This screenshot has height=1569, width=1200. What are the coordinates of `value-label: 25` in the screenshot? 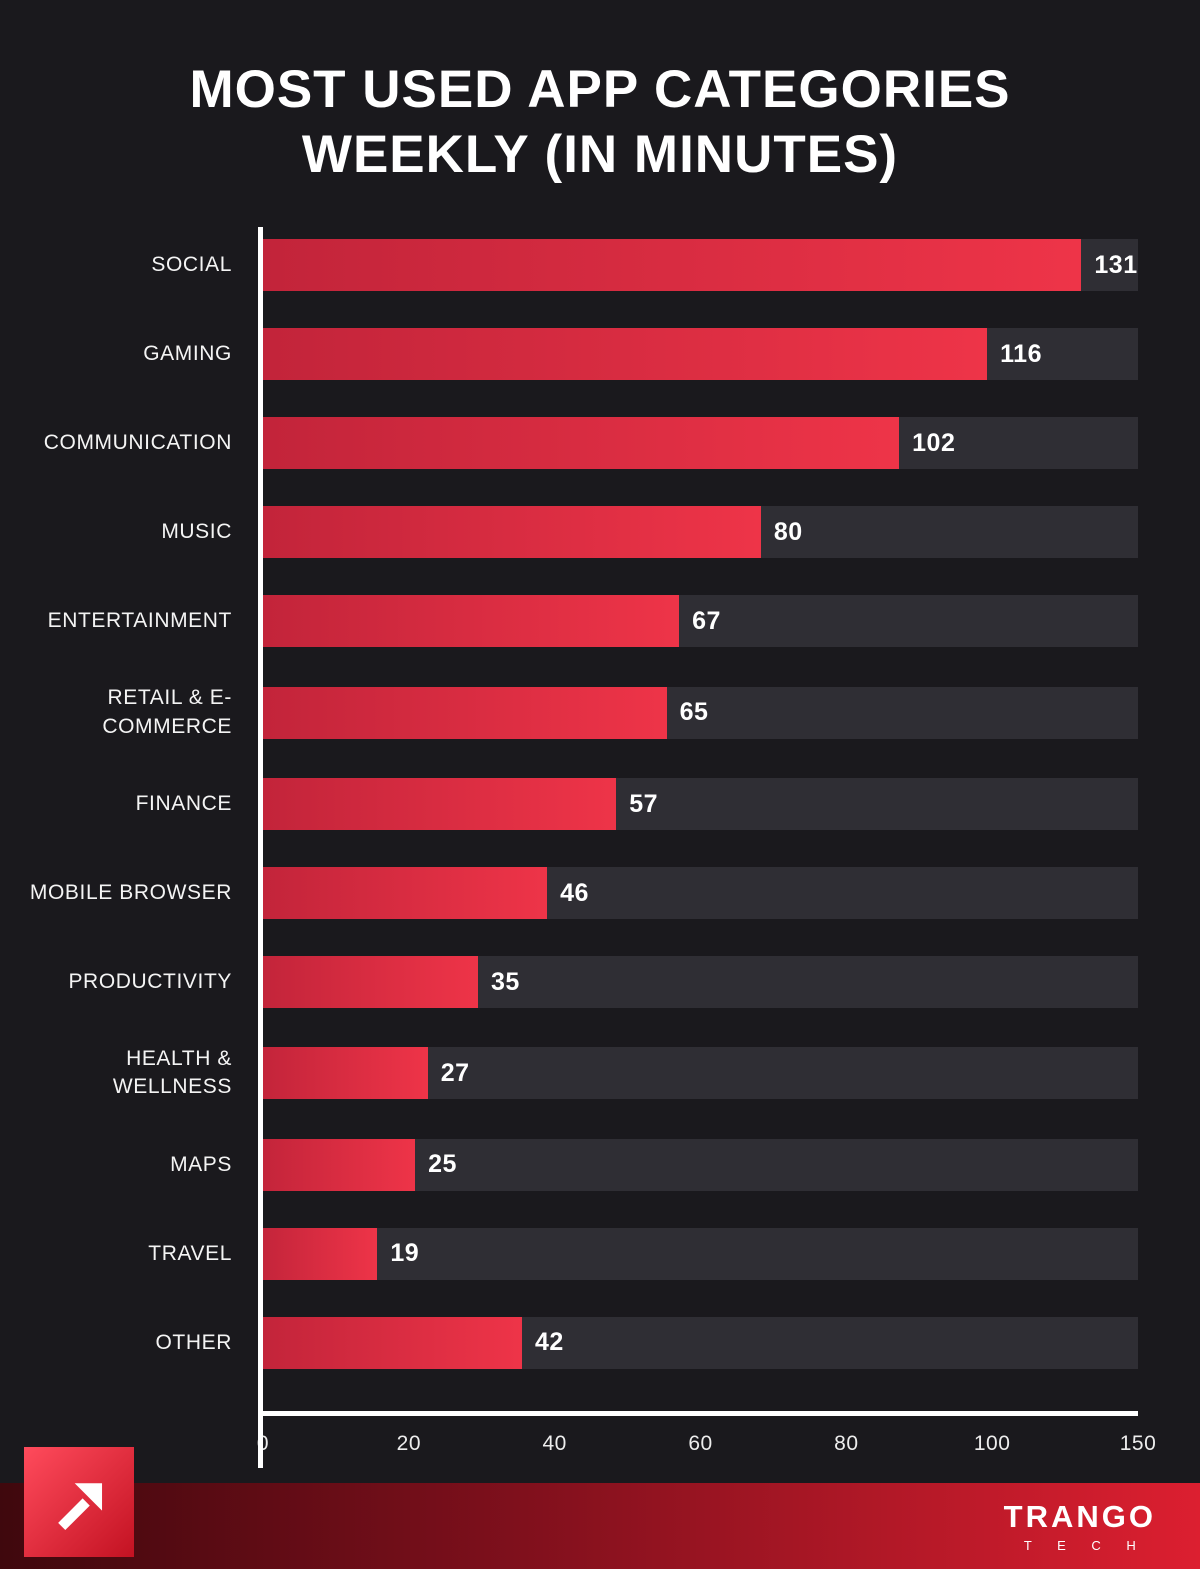 It's located at (442, 1164).